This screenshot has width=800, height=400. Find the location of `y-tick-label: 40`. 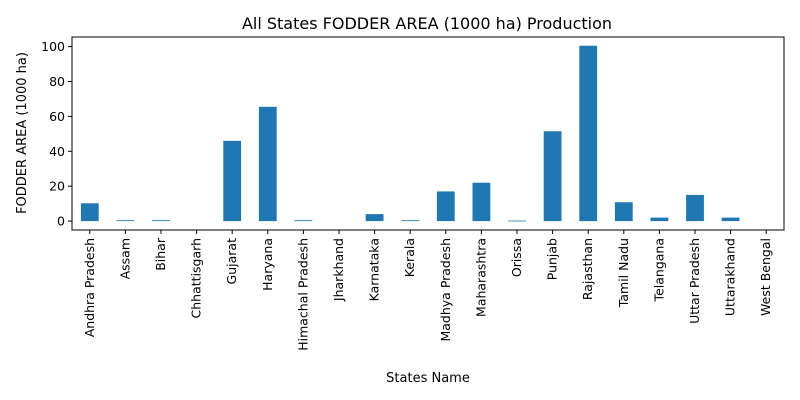

y-tick-label: 40 is located at coordinates (57, 151).